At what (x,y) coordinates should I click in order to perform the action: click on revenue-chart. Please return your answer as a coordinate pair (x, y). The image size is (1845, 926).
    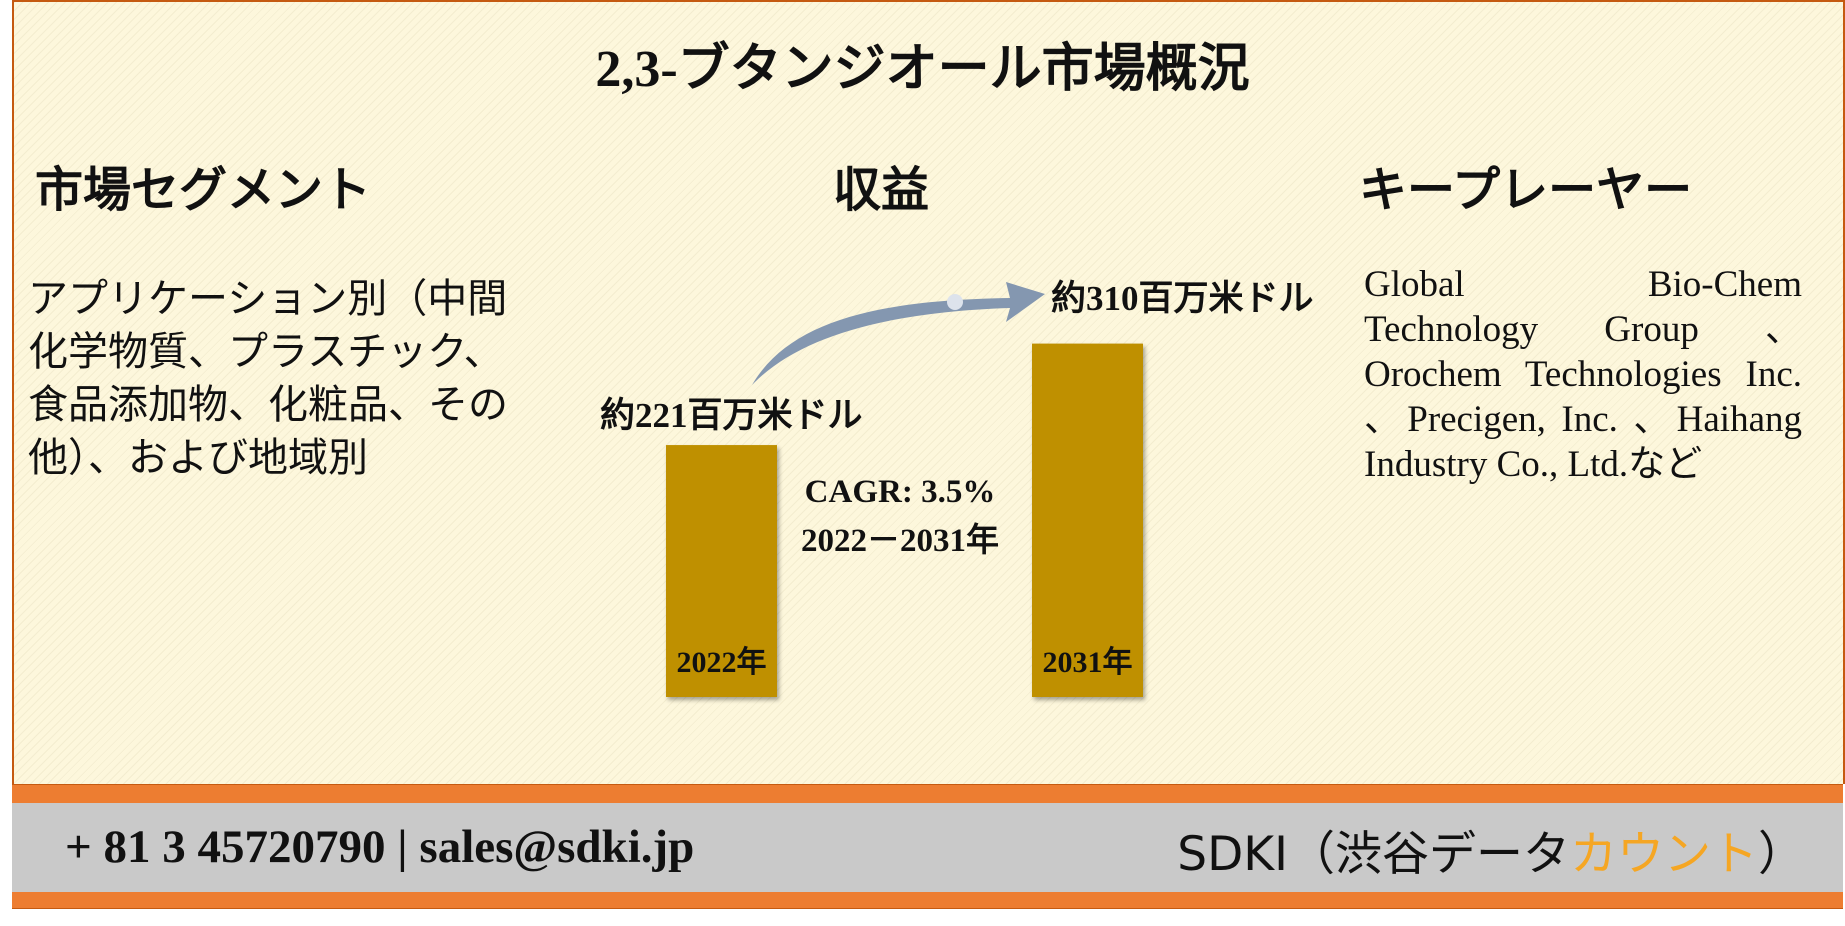
    Looking at the image, I should click on (904, 489).